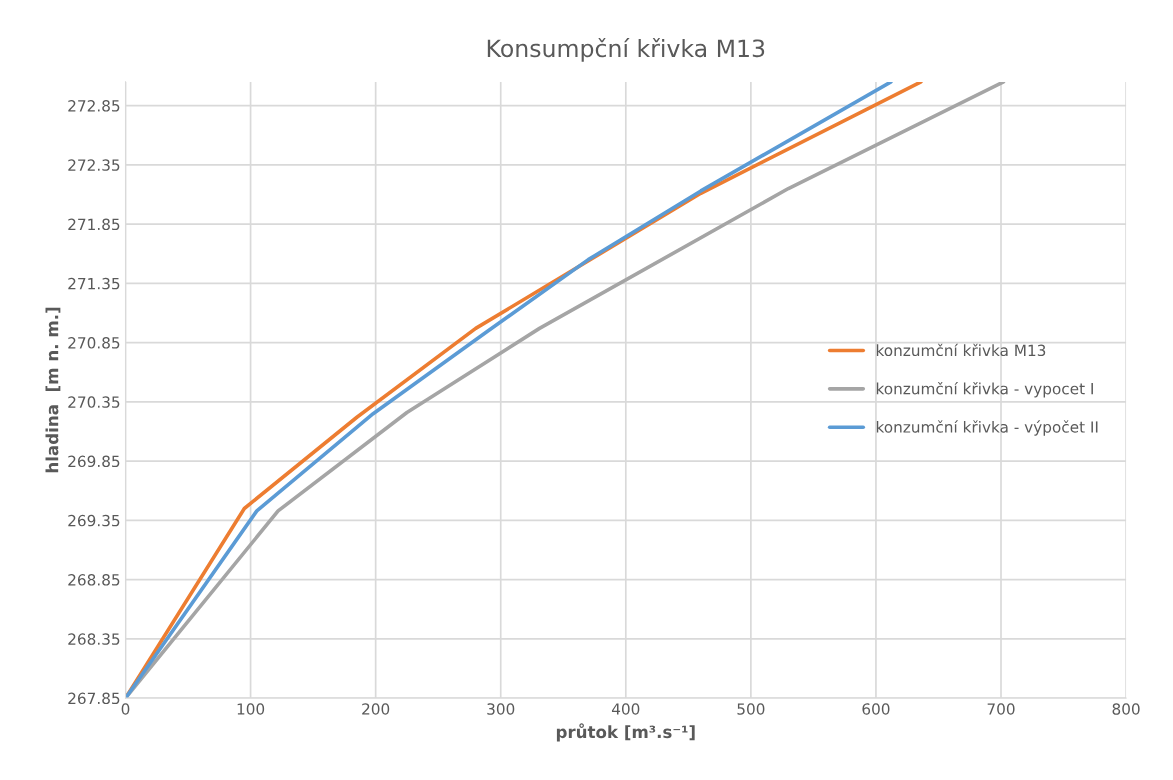 The image size is (1173, 780). Describe the element at coordinates (251, 709) in the screenshot. I see `x-tick-label: 100` at that location.